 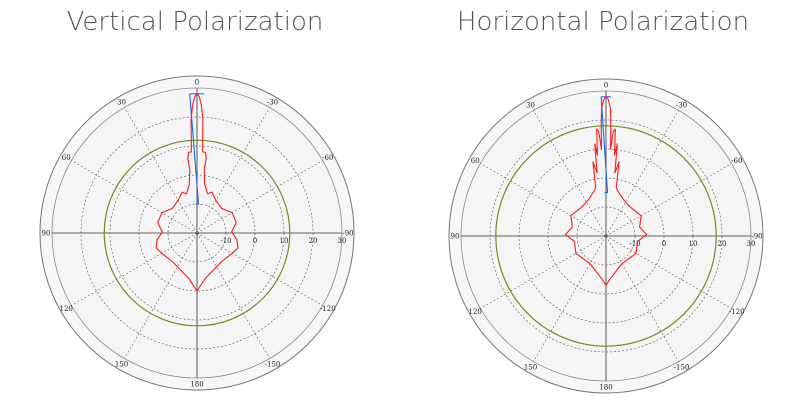 I want to click on chart-title-horizontal: Horizontal Polarization, so click(x=603, y=22).